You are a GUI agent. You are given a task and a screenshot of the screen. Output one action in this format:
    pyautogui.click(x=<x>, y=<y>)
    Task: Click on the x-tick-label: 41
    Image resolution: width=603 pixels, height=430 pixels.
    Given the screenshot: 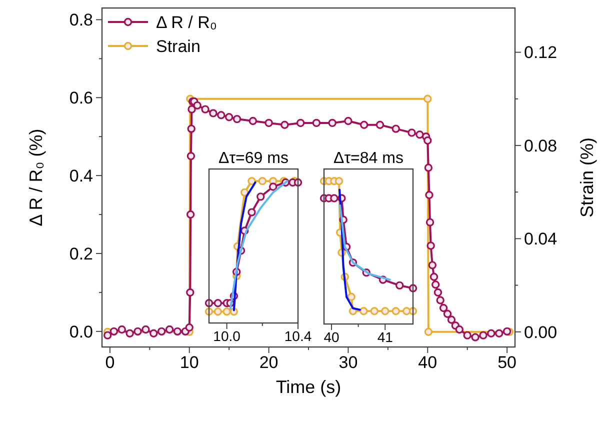 What is the action you would take?
    pyautogui.click(x=385, y=337)
    